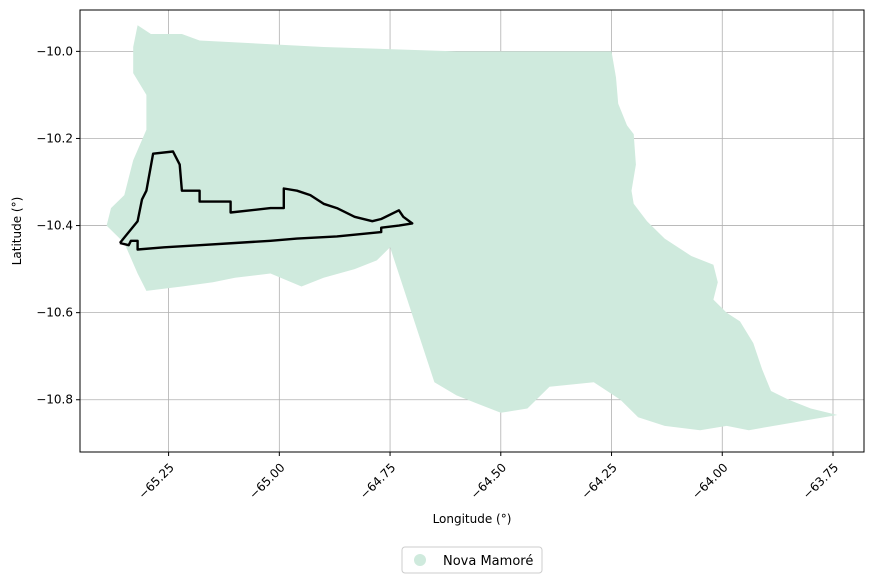  What do you see at coordinates (17, 231) in the screenshot?
I see `y-axis-label: Latitude (°)` at bounding box center [17, 231].